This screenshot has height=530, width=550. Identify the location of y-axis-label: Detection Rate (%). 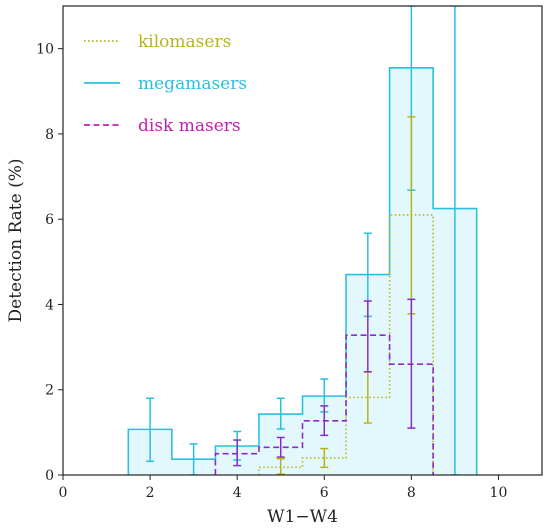
(16, 241).